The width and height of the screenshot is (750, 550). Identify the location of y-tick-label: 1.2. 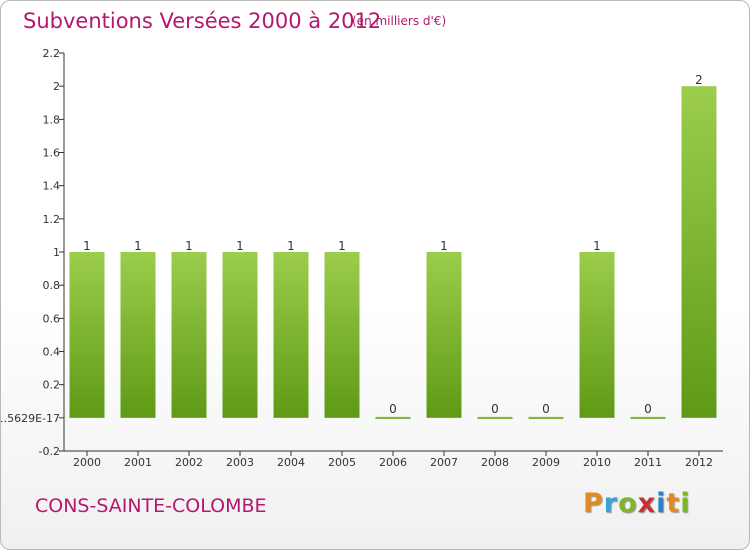
(52, 219).